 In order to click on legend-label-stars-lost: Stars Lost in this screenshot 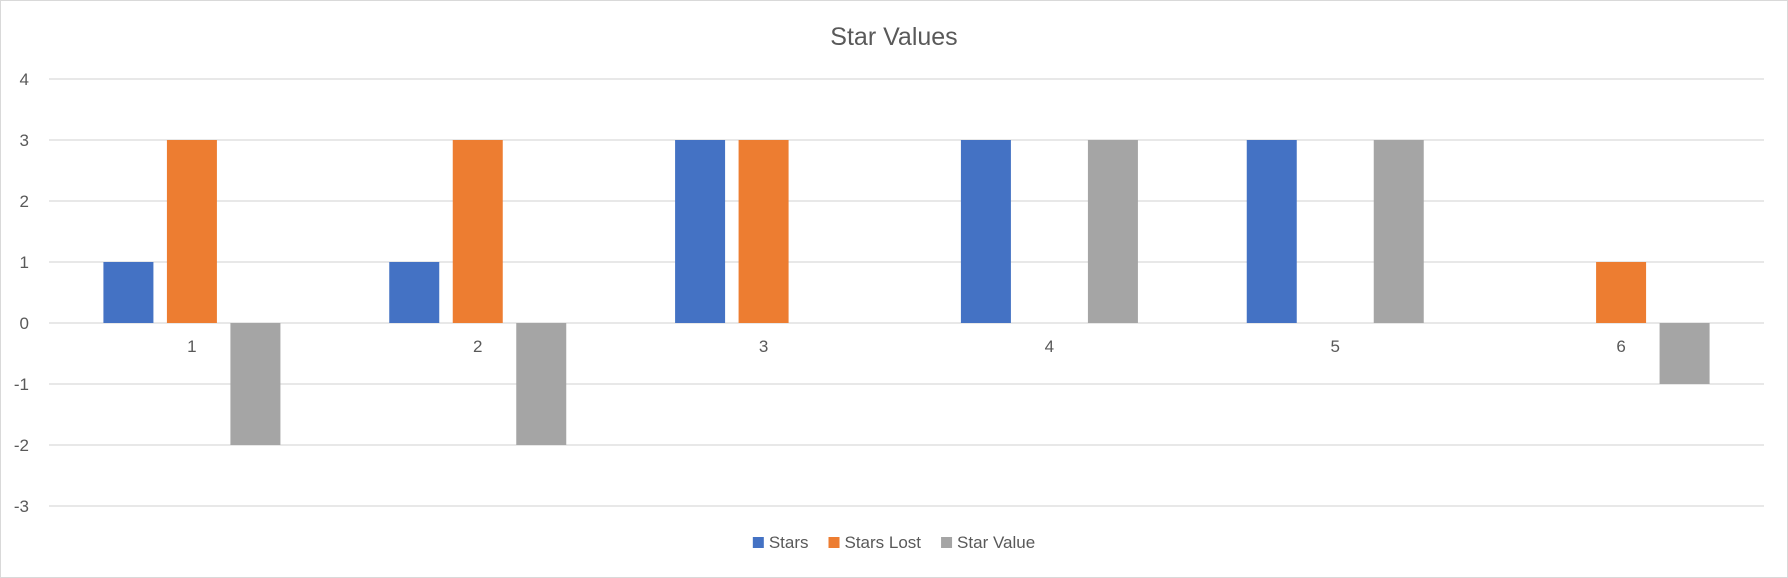, I will do `click(883, 542)`.